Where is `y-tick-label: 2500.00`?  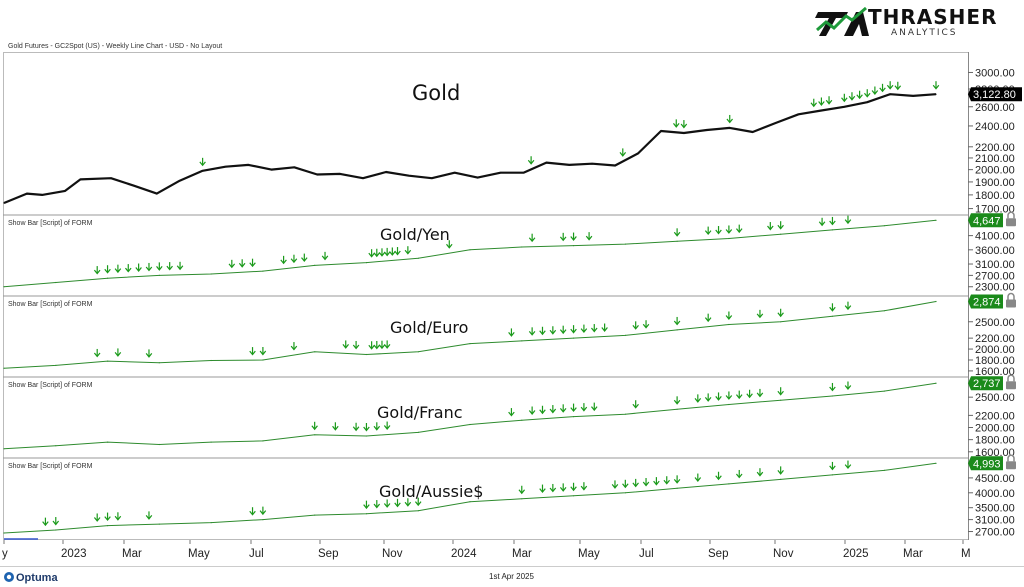 y-tick-label: 2500.00 is located at coordinates (995, 398).